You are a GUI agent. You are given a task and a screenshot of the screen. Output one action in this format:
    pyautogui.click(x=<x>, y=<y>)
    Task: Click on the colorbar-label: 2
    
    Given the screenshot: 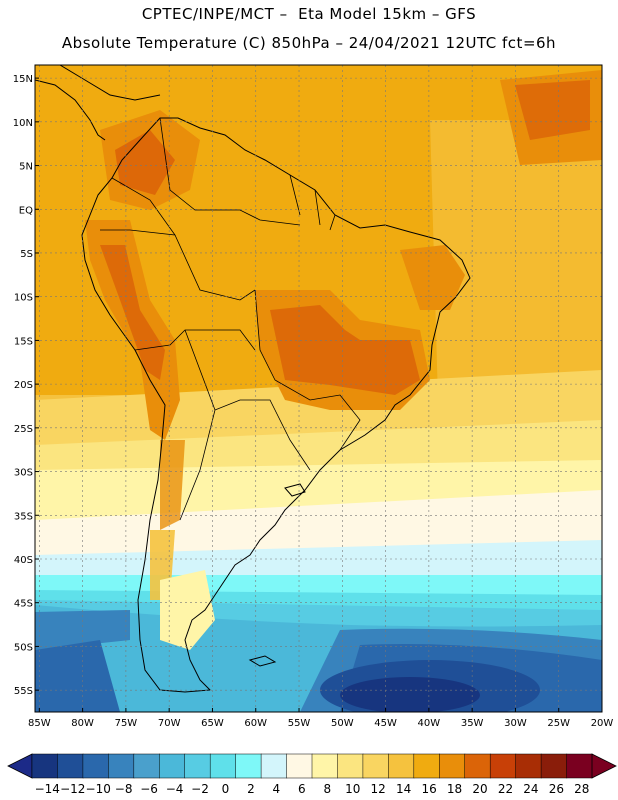 What is the action you would take?
    pyautogui.click(x=251, y=789)
    